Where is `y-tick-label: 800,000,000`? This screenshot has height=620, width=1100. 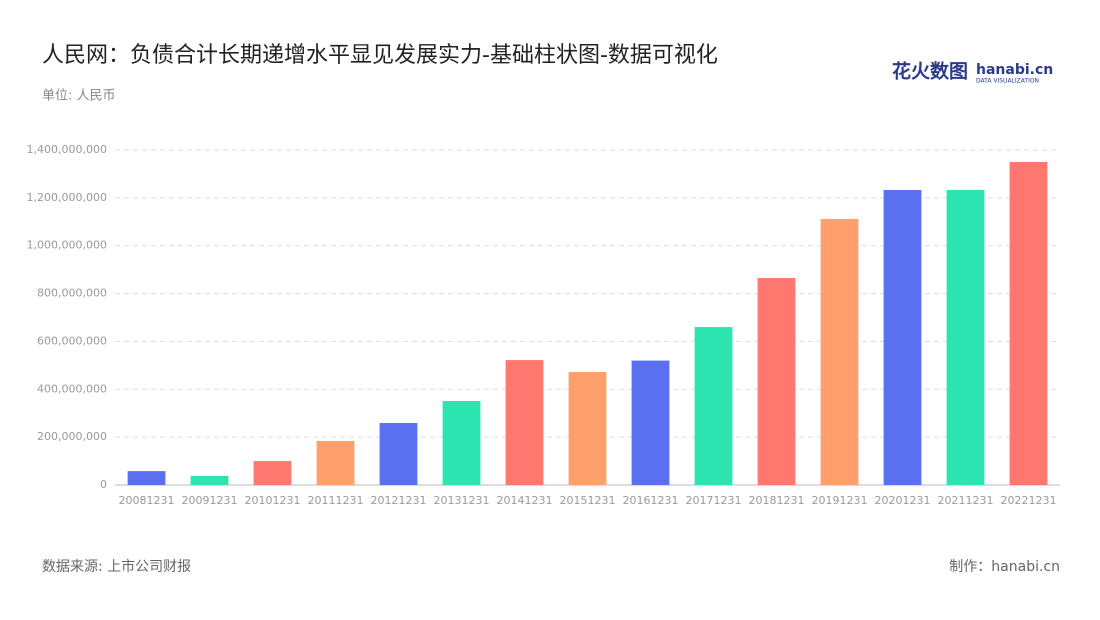 y-tick-label: 800,000,000 is located at coordinates (72, 293).